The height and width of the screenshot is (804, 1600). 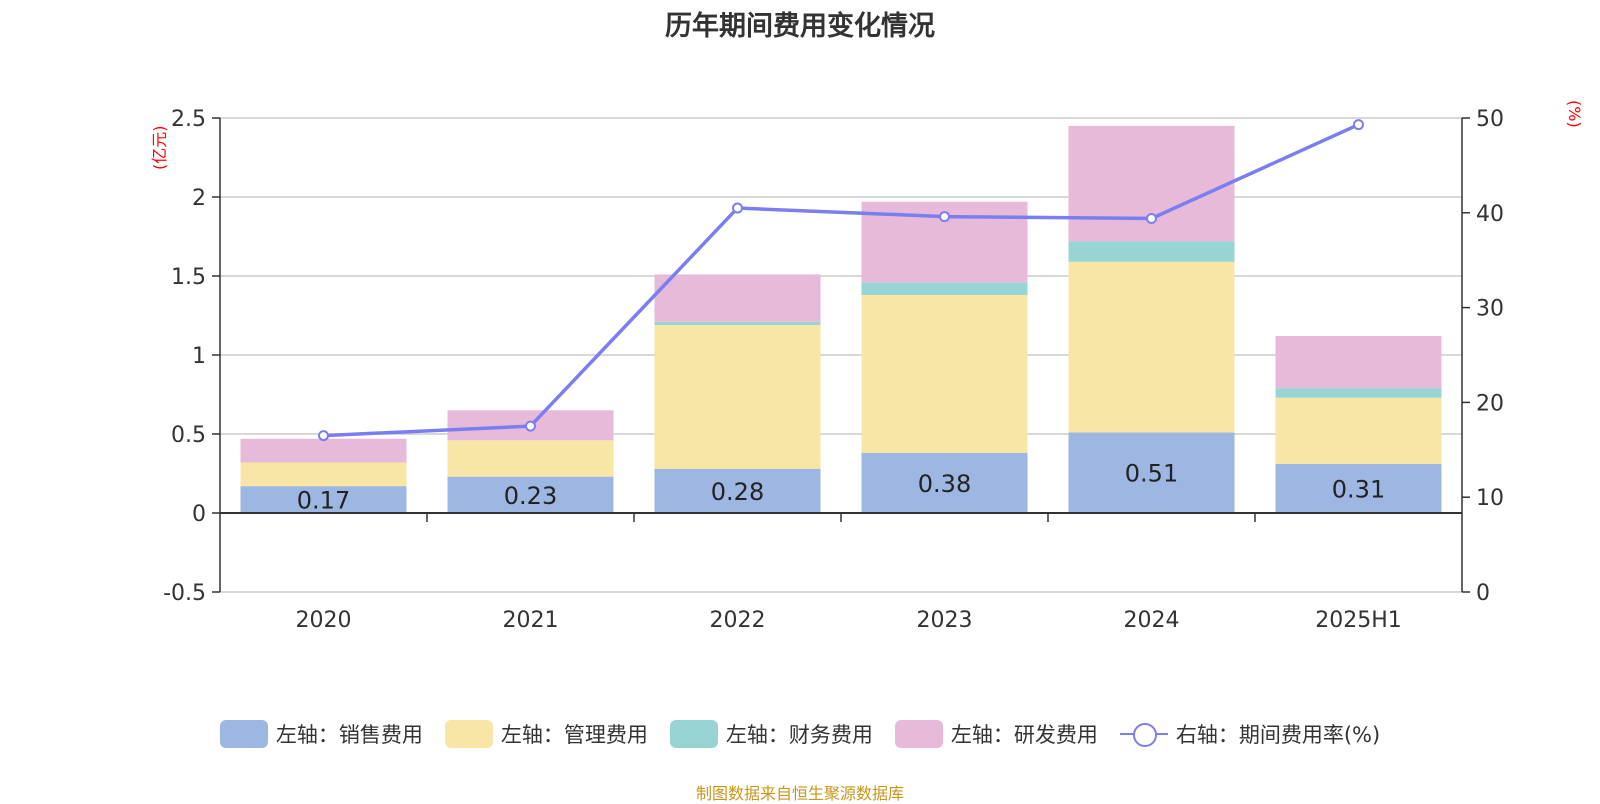 What do you see at coordinates (1490, 119) in the screenshot?
I see `right-tick-label: 50` at bounding box center [1490, 119].